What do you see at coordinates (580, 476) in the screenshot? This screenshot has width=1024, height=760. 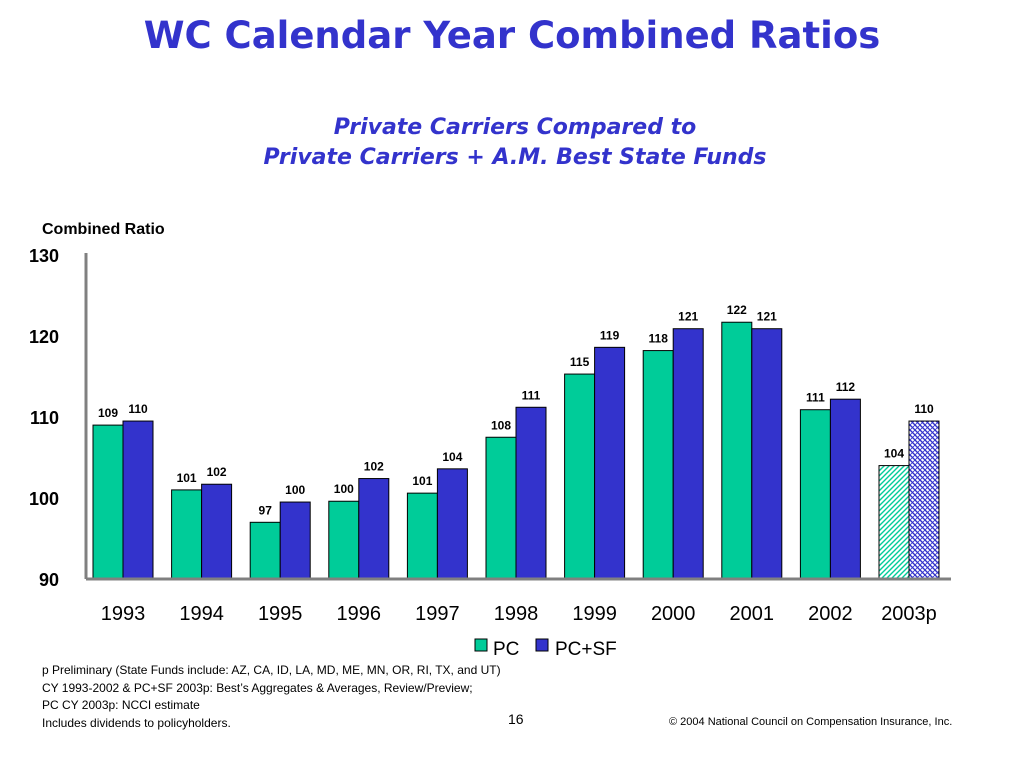 I see `bar-pc-1999` at bounding box center [580, 476].